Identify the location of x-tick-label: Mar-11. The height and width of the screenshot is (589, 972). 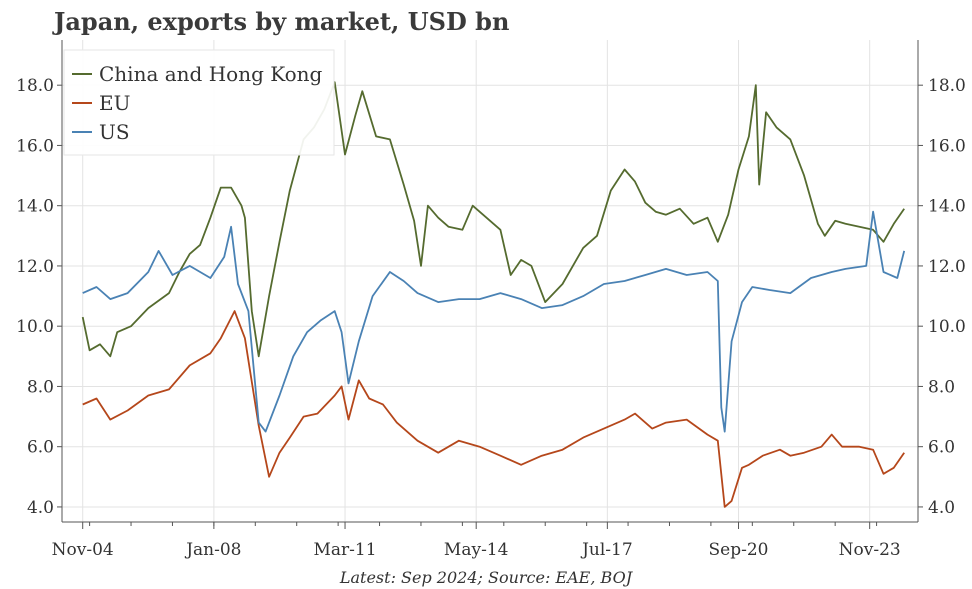
(345, 550).